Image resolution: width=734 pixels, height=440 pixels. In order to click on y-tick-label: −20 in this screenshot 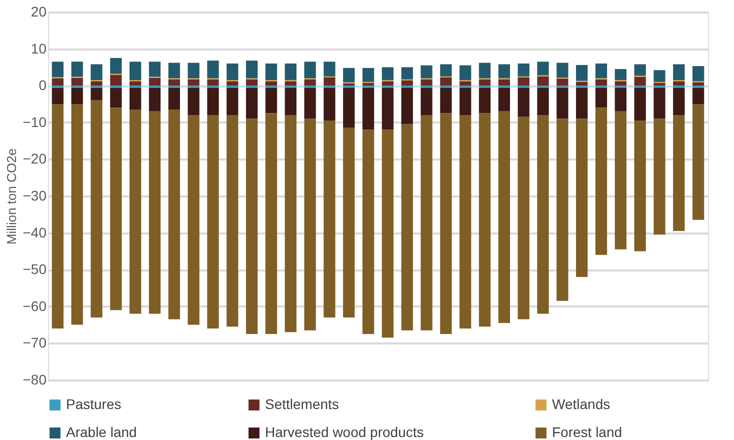, I will do `click(34, 158)`.